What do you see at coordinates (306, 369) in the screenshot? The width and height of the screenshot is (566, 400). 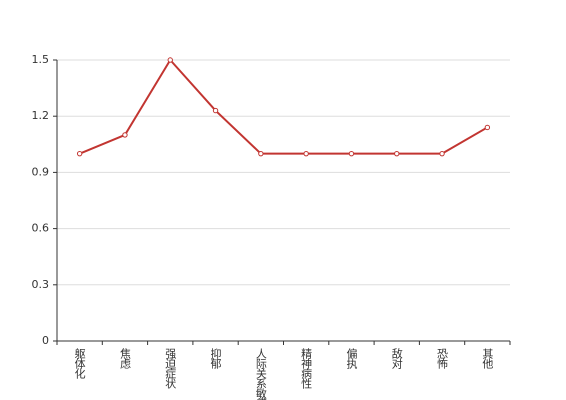 I see `x-tick-label: 精神病性` at bounding box center [306, 369].